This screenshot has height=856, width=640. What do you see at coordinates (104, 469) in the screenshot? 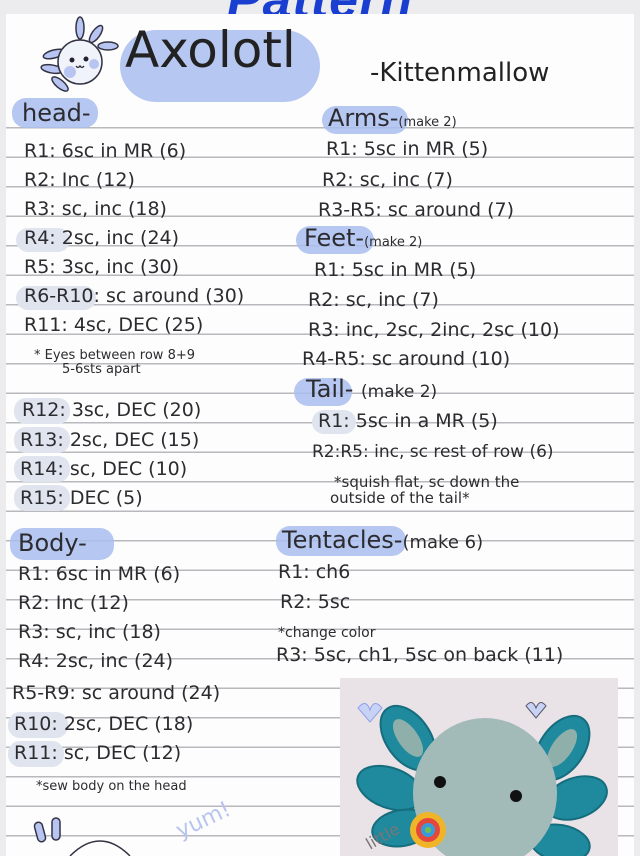
I see `head-row: R14: sc, DEC (10)` at bounding box center [104, 469].